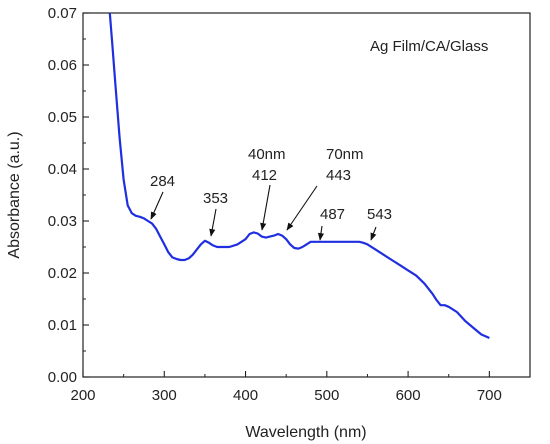 This screenshot has height=444, width=550. Describe the element at coordinates (300, 387) in the screenshot. I see `x-axis: 200 300 400 500 600 700` at that location.